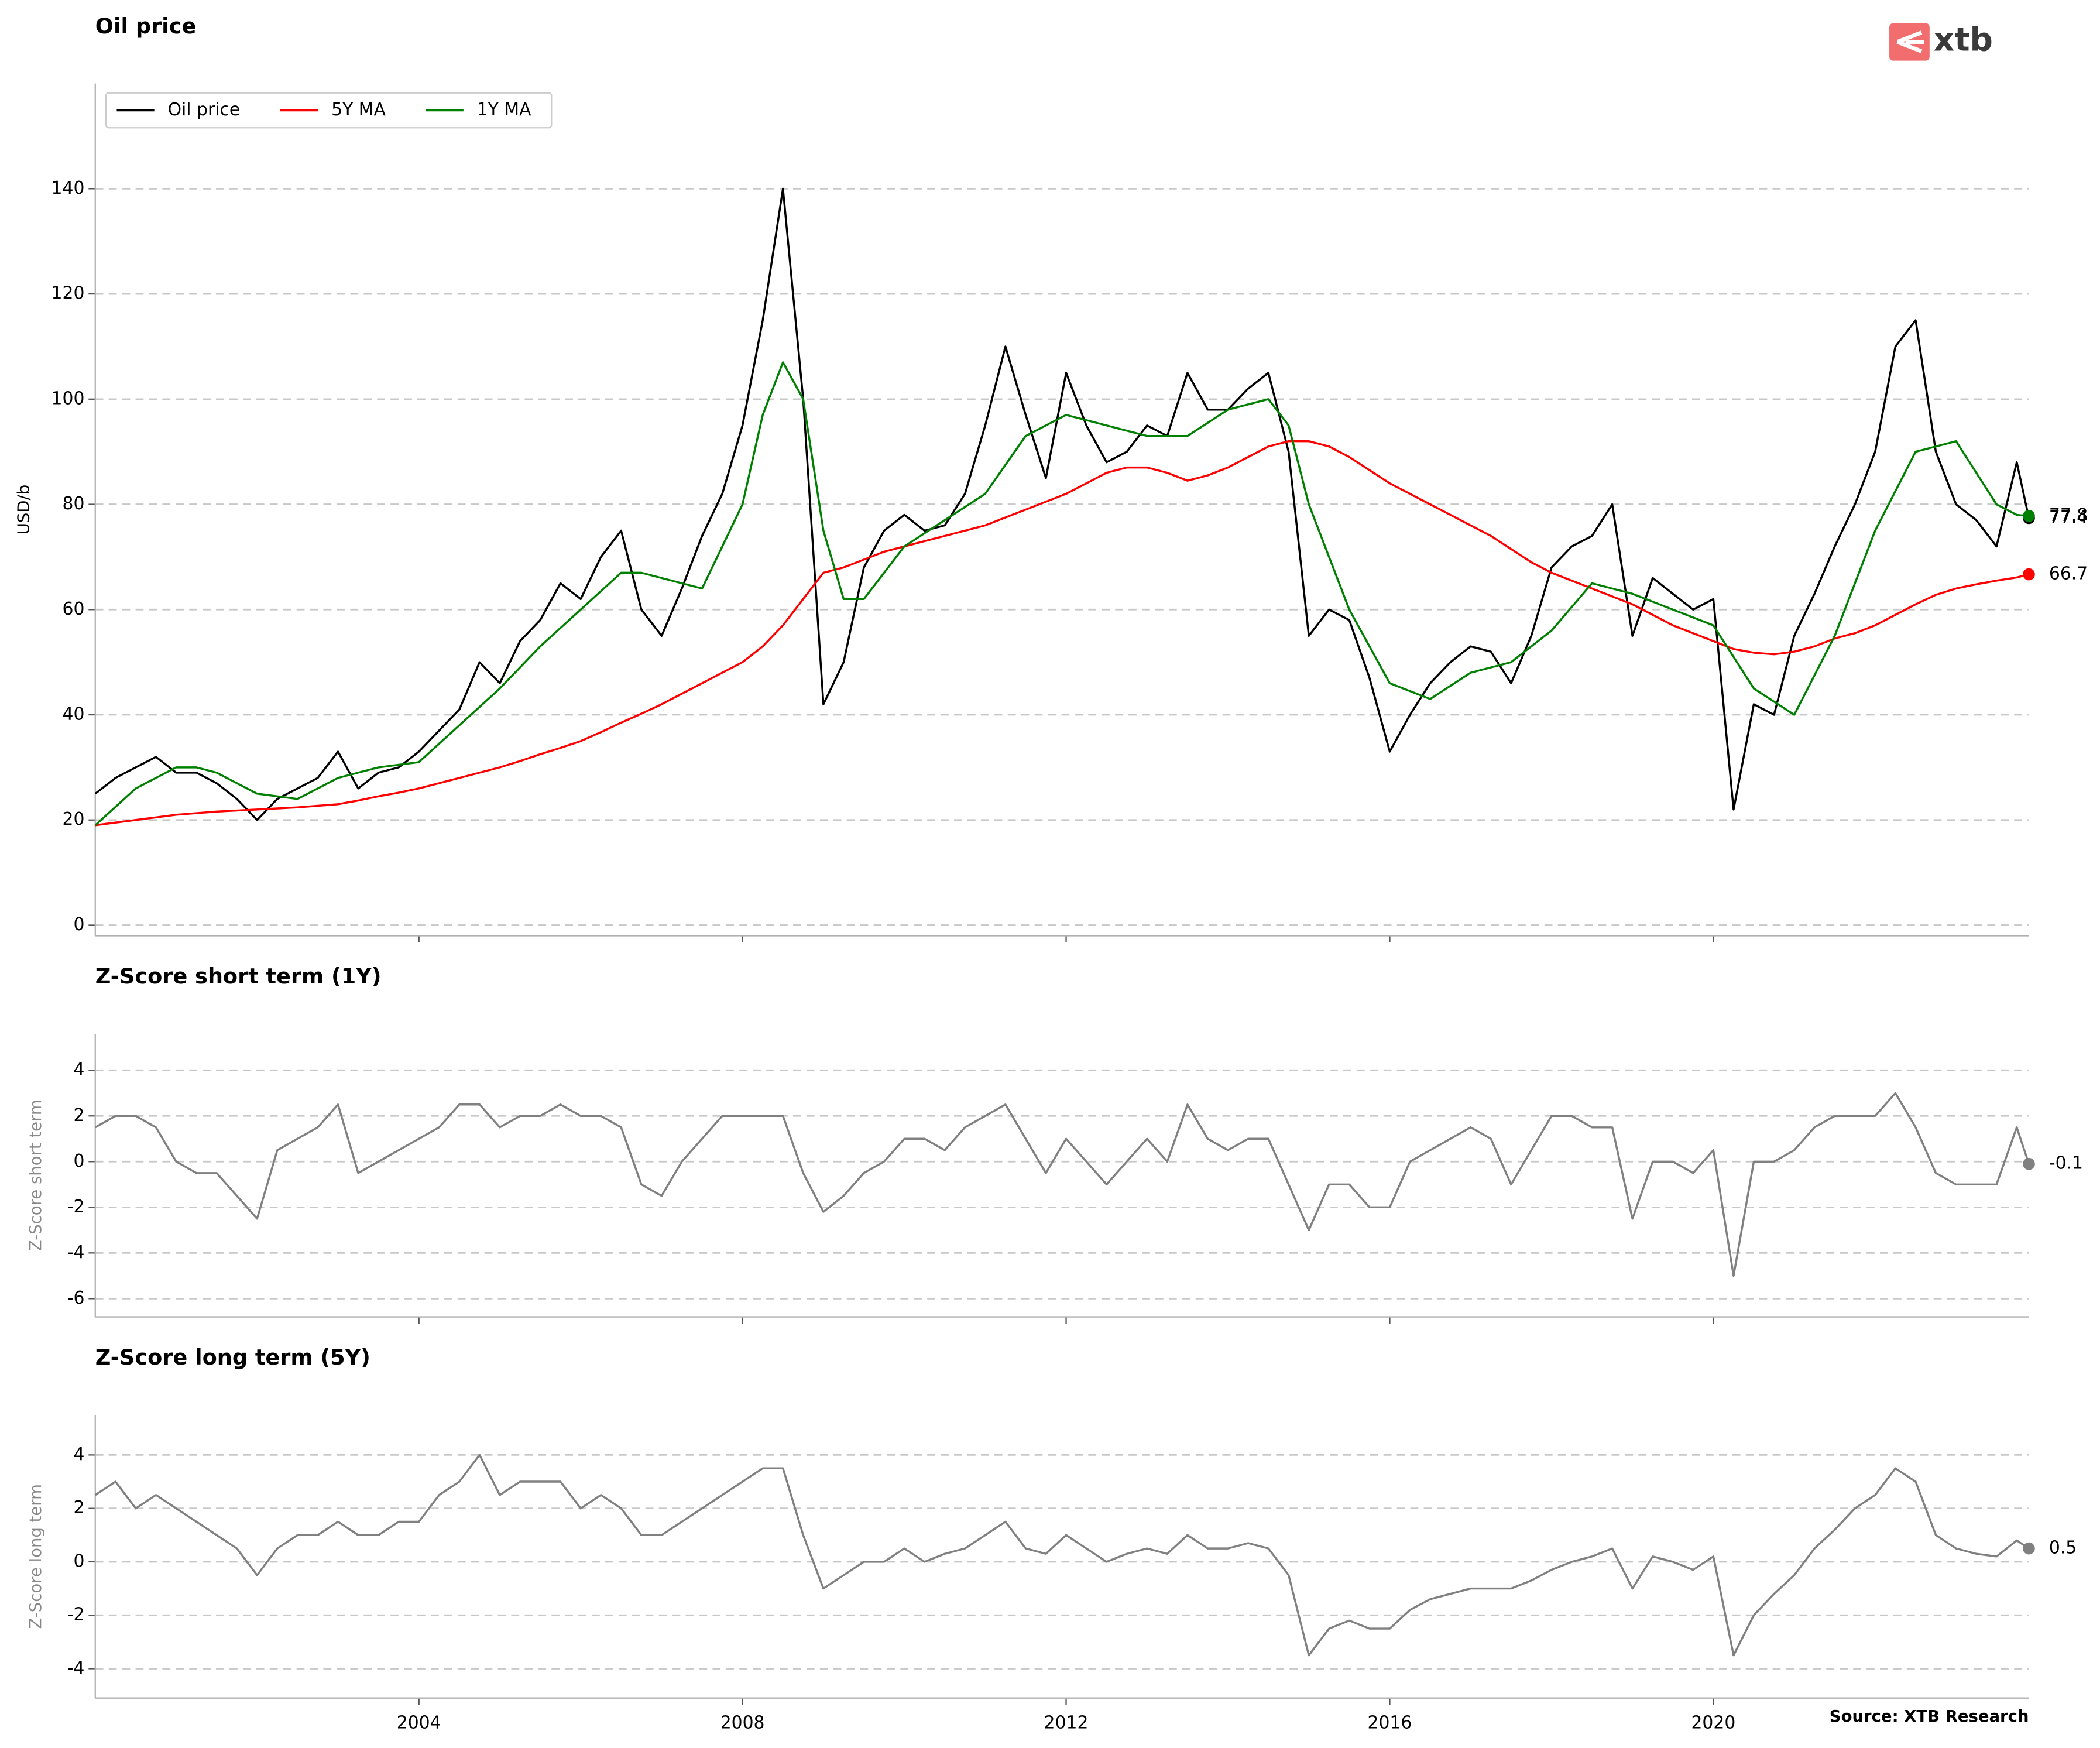 The width and height of the screenshot is (2100, 1748). Describe the element at coordinates (239, 976) in the screenshot. I see `panel-title: Z-Score short term (1Y)` at that location.